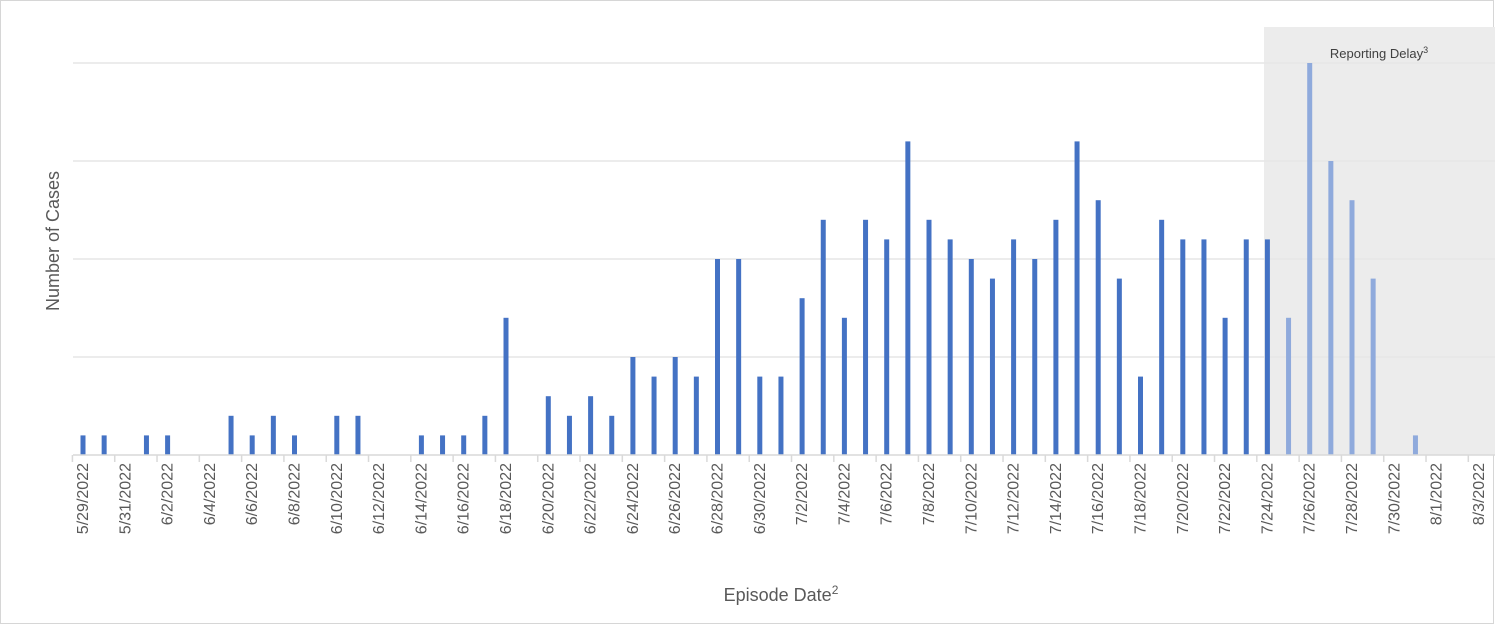 The image size is (1496, 626). What do you see at coordinates (1352, 498) in the screenshot?
I see `x-tick-label: 7/28/2022` at bounding box center [1352, 498].